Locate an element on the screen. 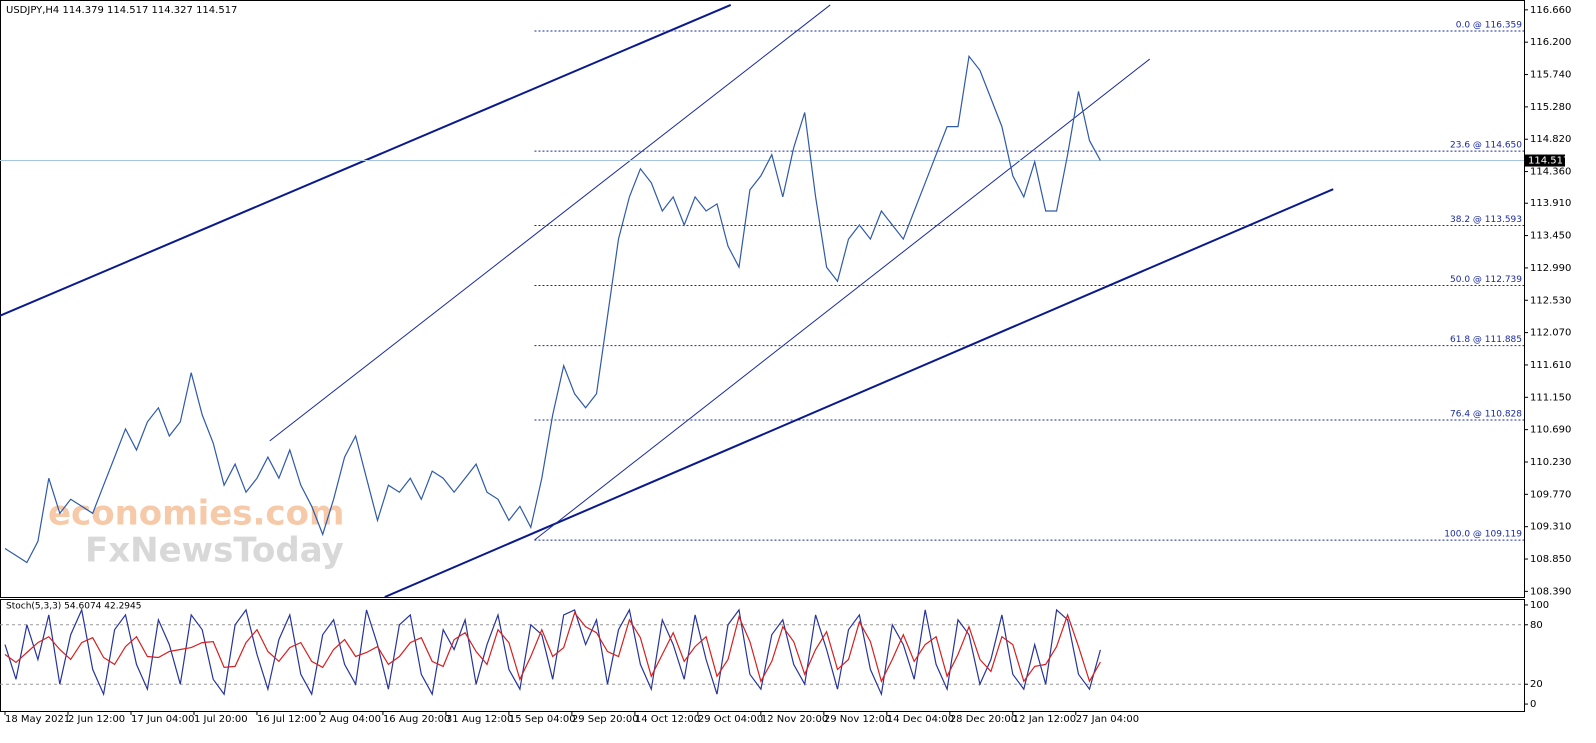  y-tick-label: 114.820 is located at coordinates (1550, 139).